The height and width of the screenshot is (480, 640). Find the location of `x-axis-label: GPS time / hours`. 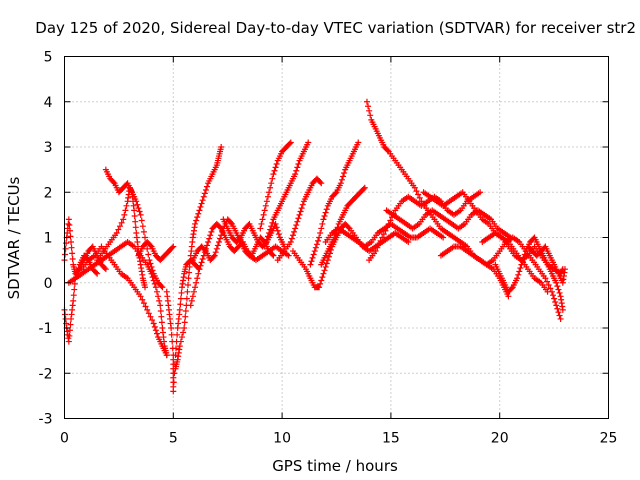

x-axis-label: GPS time / hours is located at coordinates (335, 466).